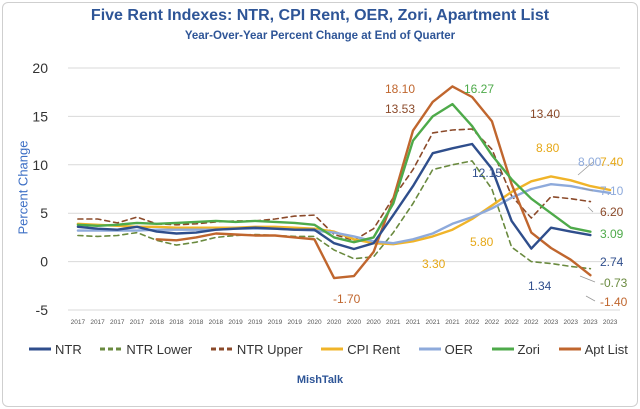 The width and height of the screenshot is (640, 409). I want to click on data-label: 8.00, so click(590, 162).